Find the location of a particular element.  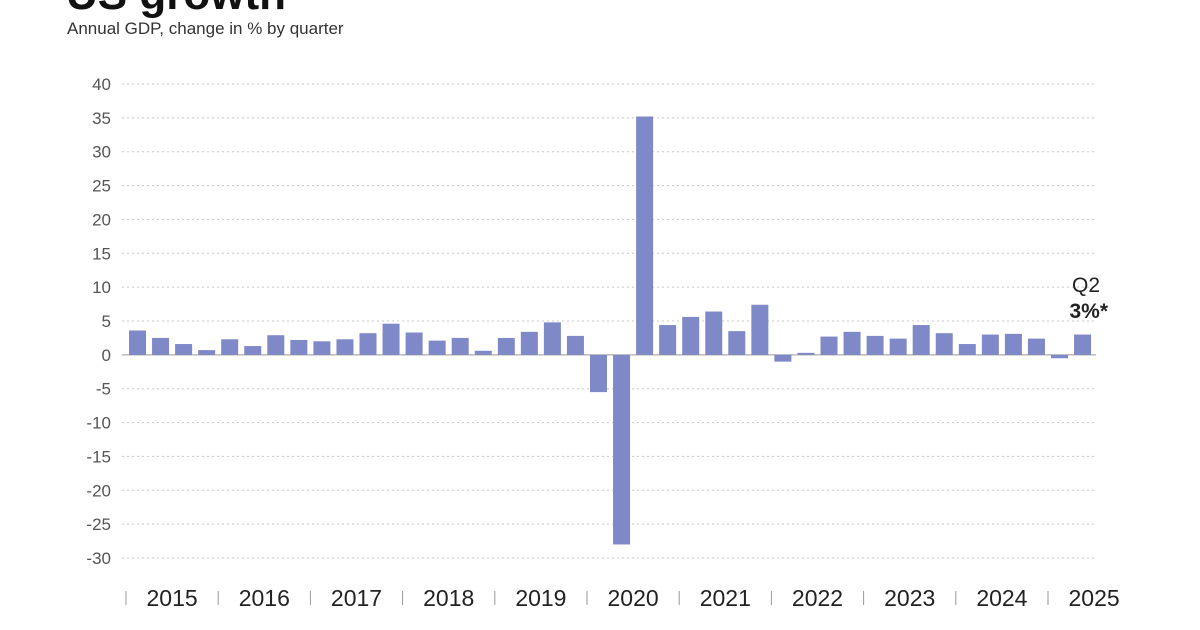

annotation-quarter: Q2 is located at coordinates (1086, 285).